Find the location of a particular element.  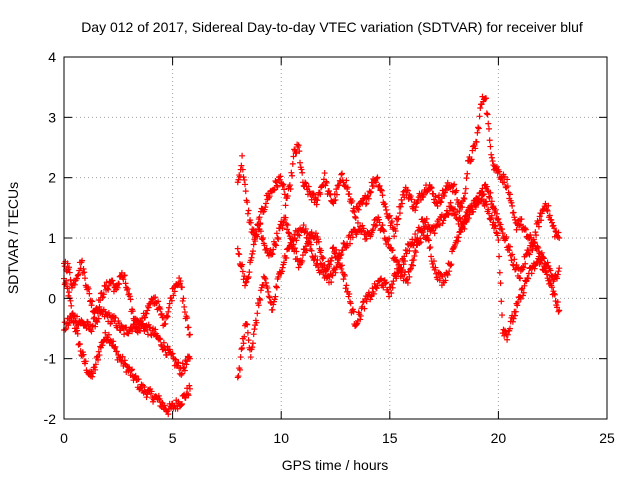

x-axis-label: GPS time / hours is located at coordinates (335, 465).